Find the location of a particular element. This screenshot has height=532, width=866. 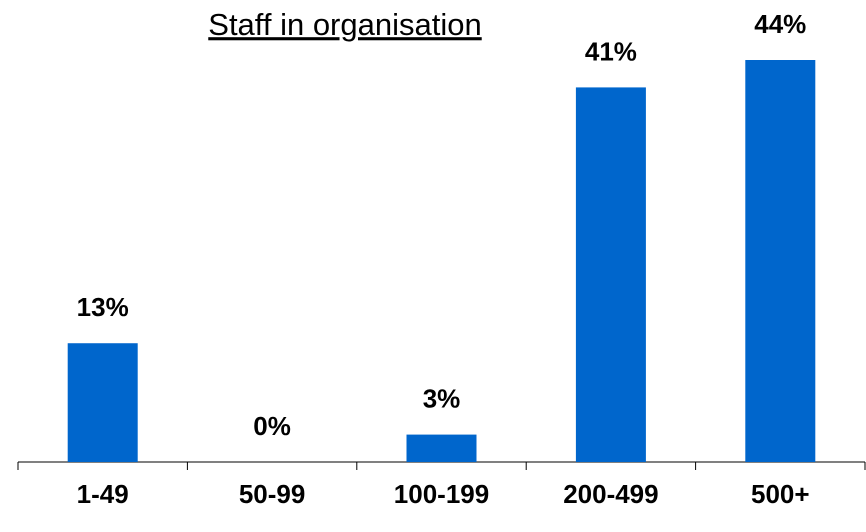

value-label: 13% is located at coordinates (103, 307).